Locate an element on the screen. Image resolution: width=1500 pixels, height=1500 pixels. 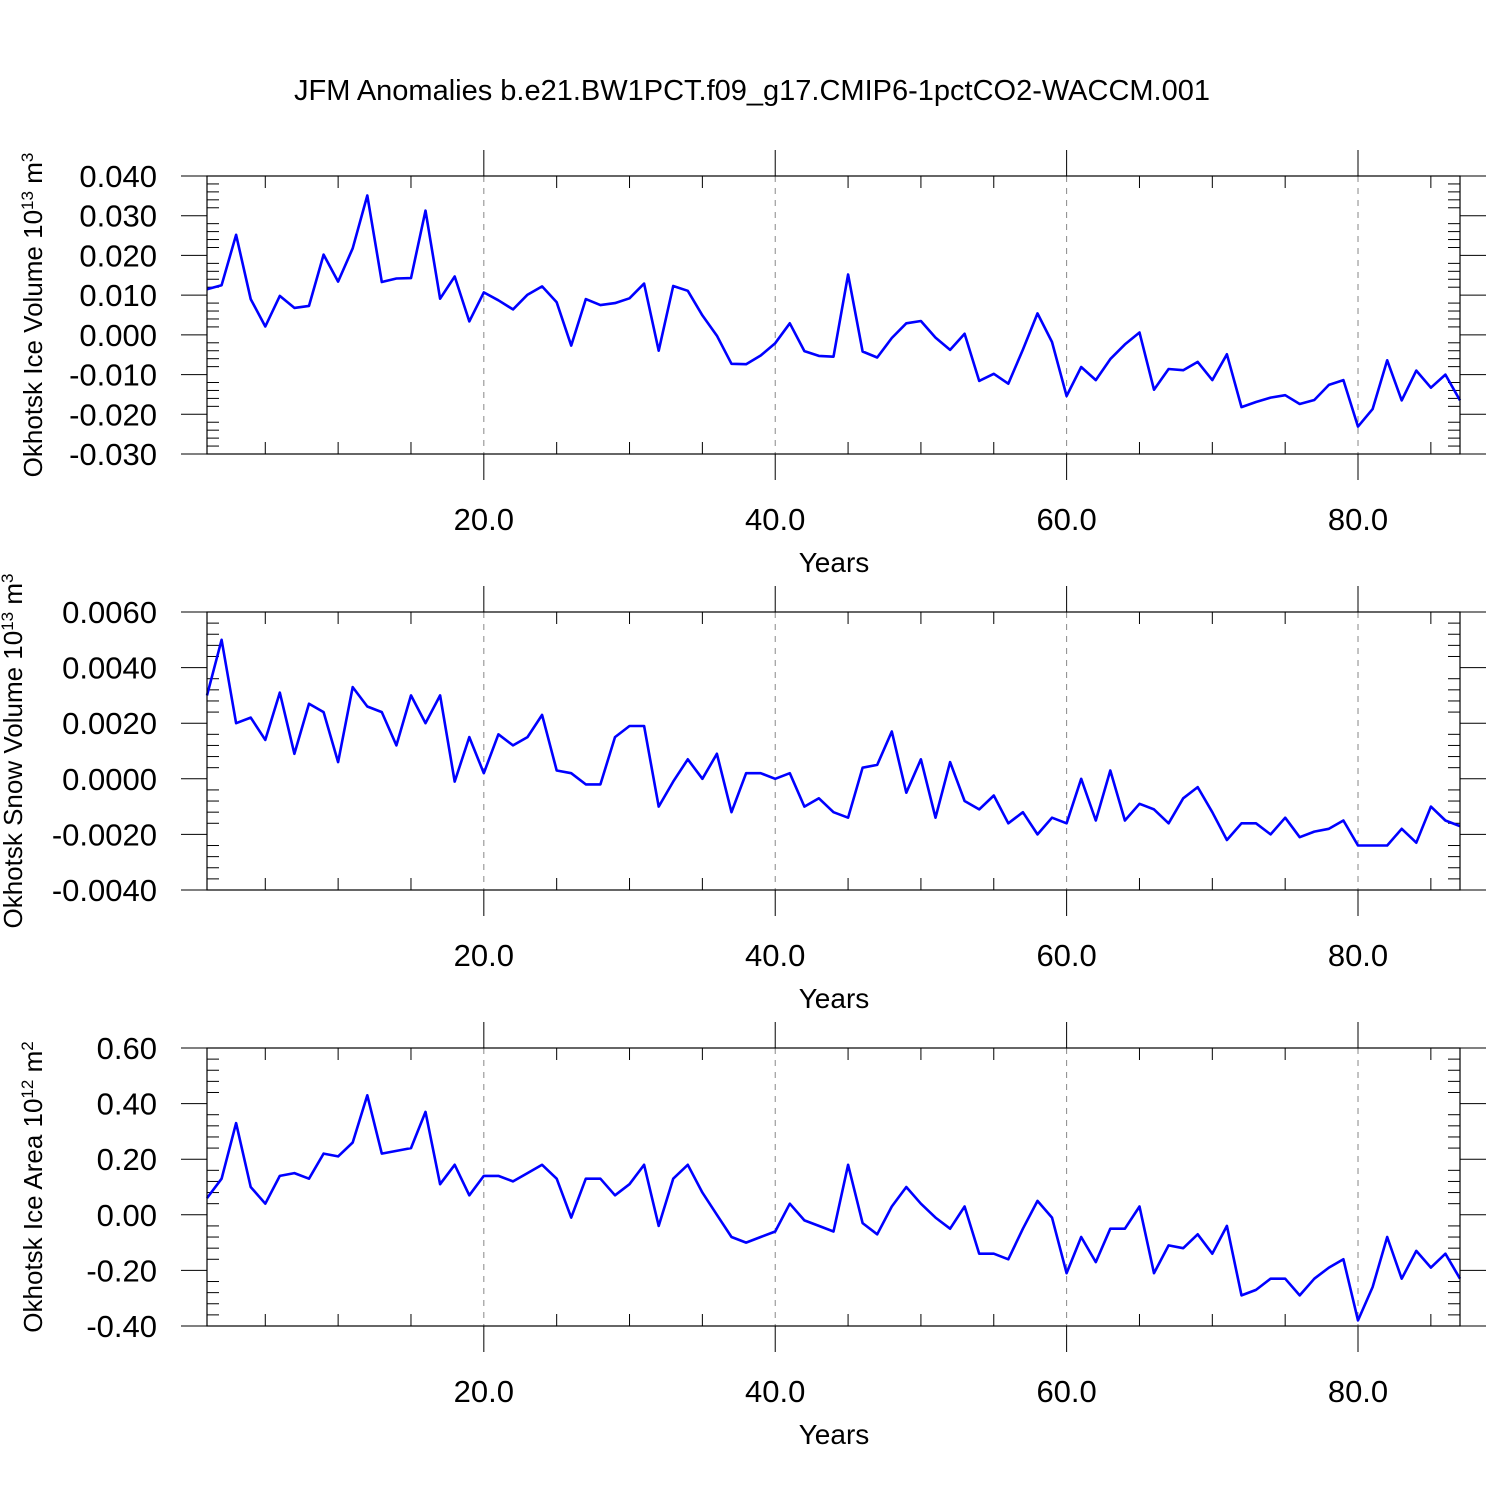
y-axis-label-text: Okhotsk Snow Volume 10 is located at coordinates (14, 780).